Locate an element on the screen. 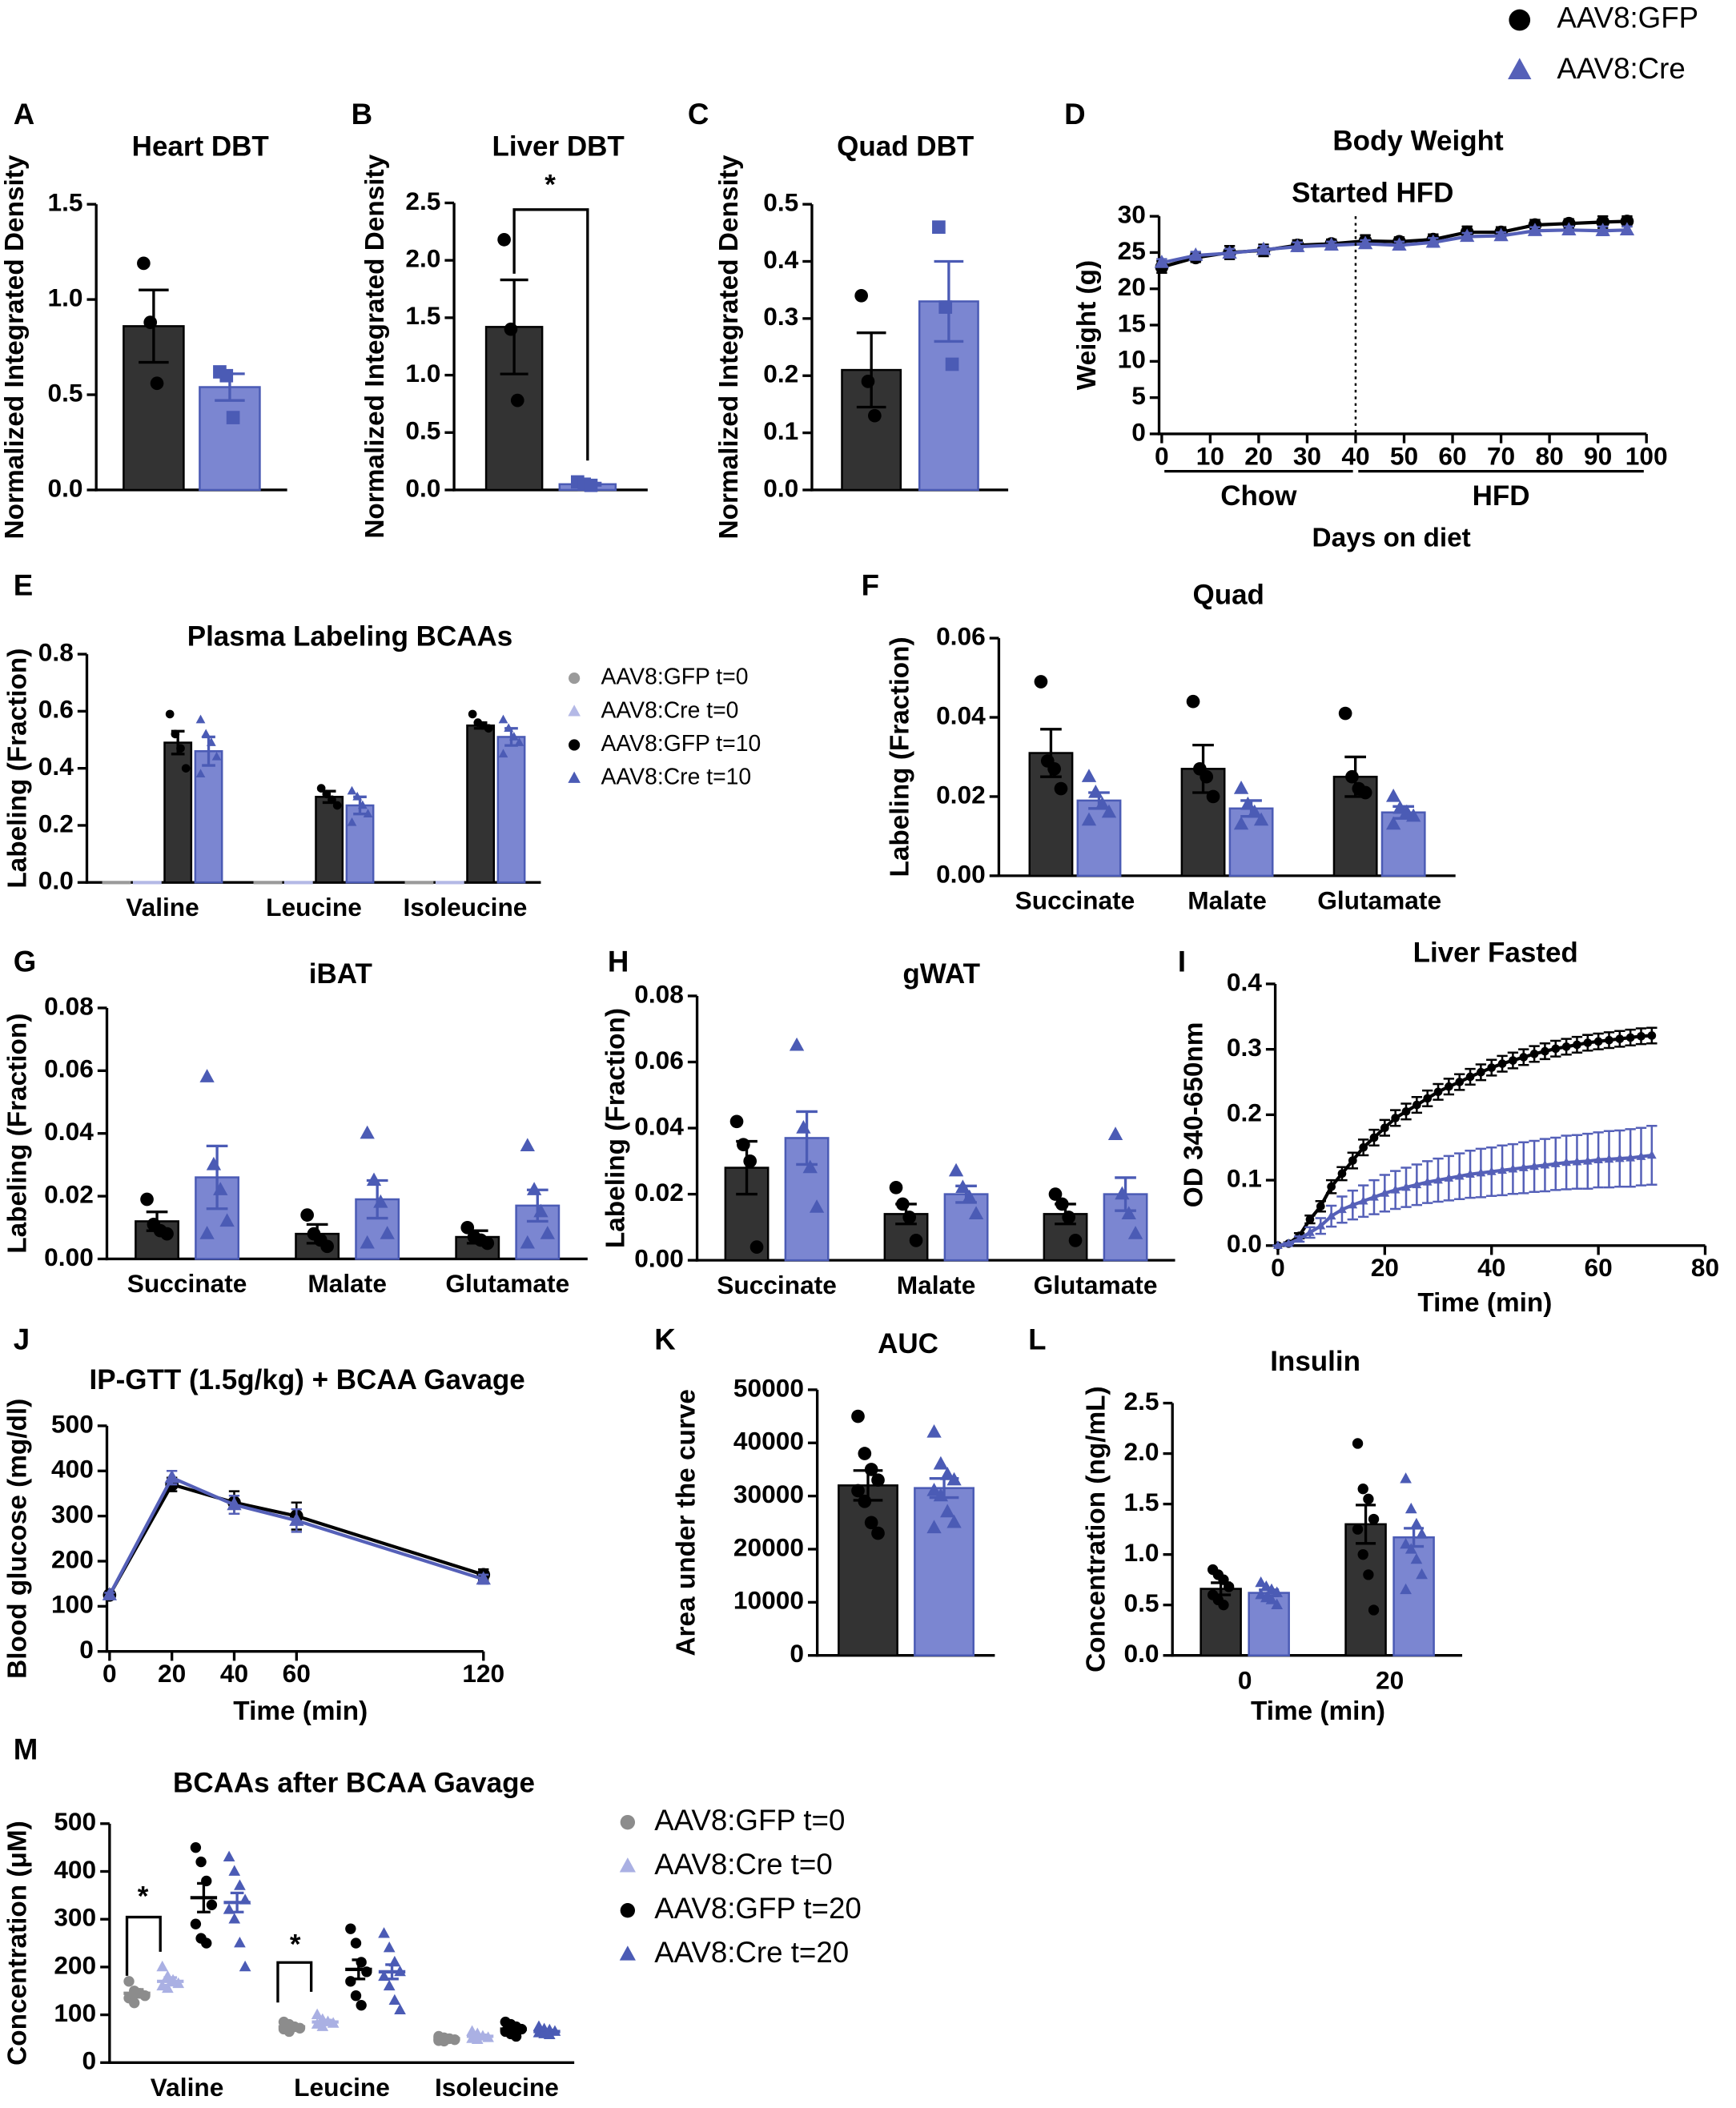 This screenshot has width=1736, height=2108. y-tick-label: 0.6 is located at coordinates (56, 709).